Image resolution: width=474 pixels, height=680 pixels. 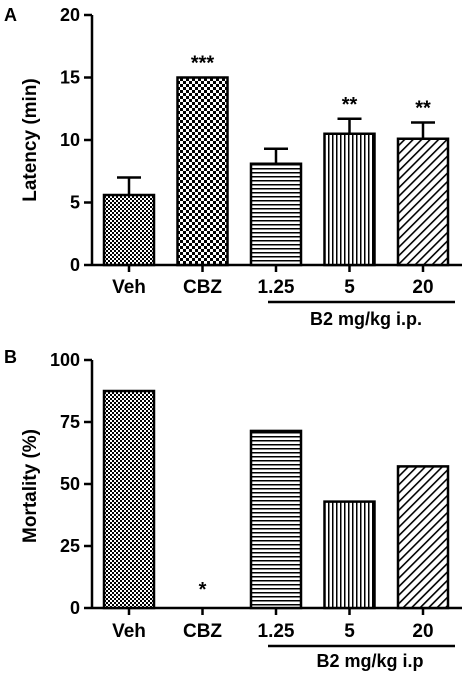 I want to click on group-label: B2 mg/kg i.p., so click(x=366, y=319).